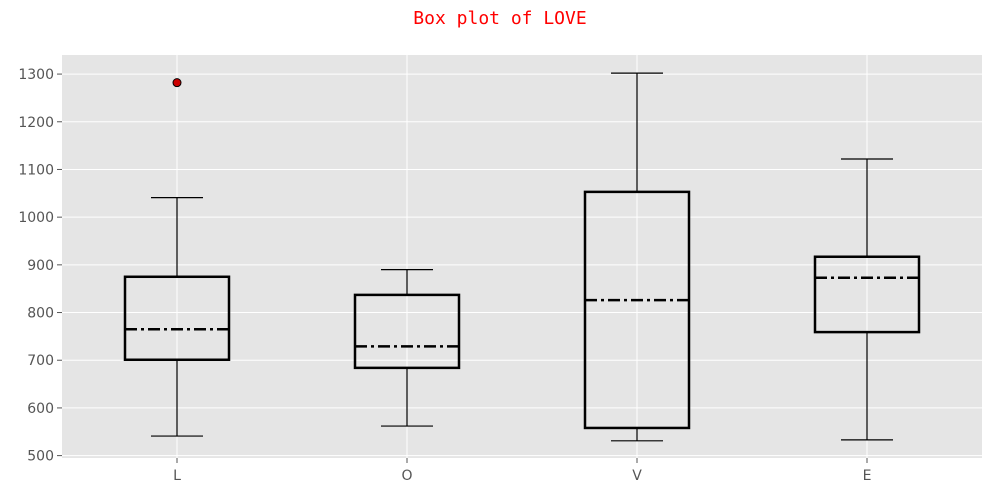  What do you see at coordinates (40, 314) in the screenshot?
I see `y-tick-label: 800` at bounding box center [40, 314].